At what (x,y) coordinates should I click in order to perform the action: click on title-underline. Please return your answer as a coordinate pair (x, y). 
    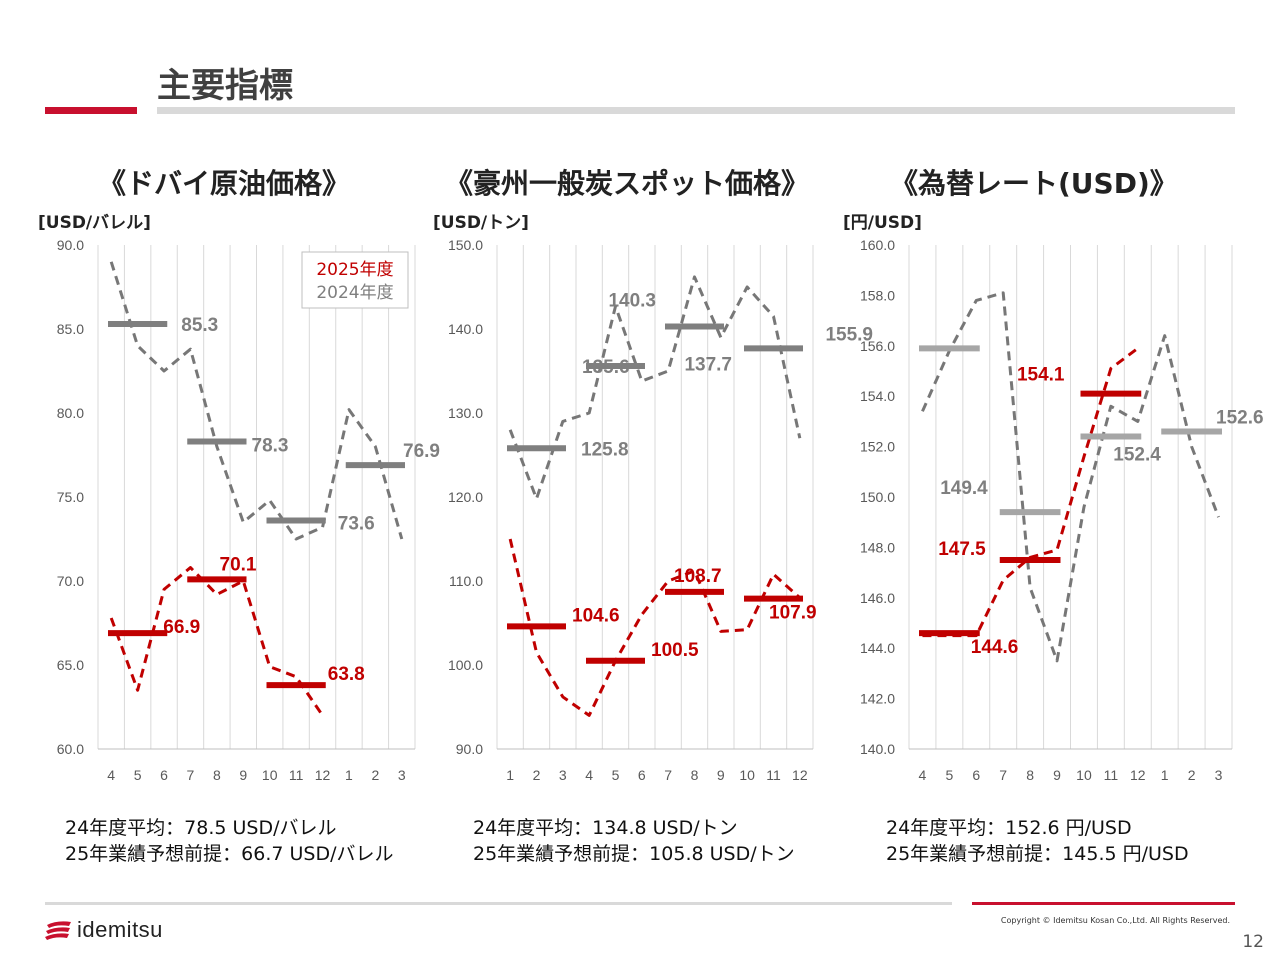
    Looking at the image, I should click on (696, 110).